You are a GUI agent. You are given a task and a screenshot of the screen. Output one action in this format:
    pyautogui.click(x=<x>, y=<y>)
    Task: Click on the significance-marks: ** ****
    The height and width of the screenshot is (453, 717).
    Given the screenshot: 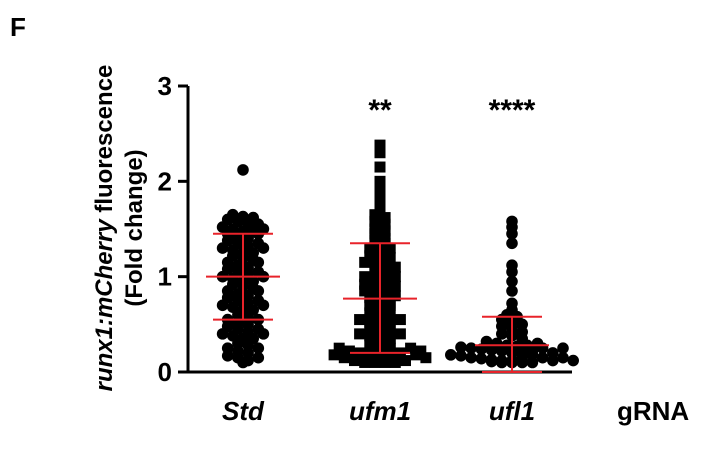 What is the action you would take?
    pyautogui.click(x=451, y=110)
    